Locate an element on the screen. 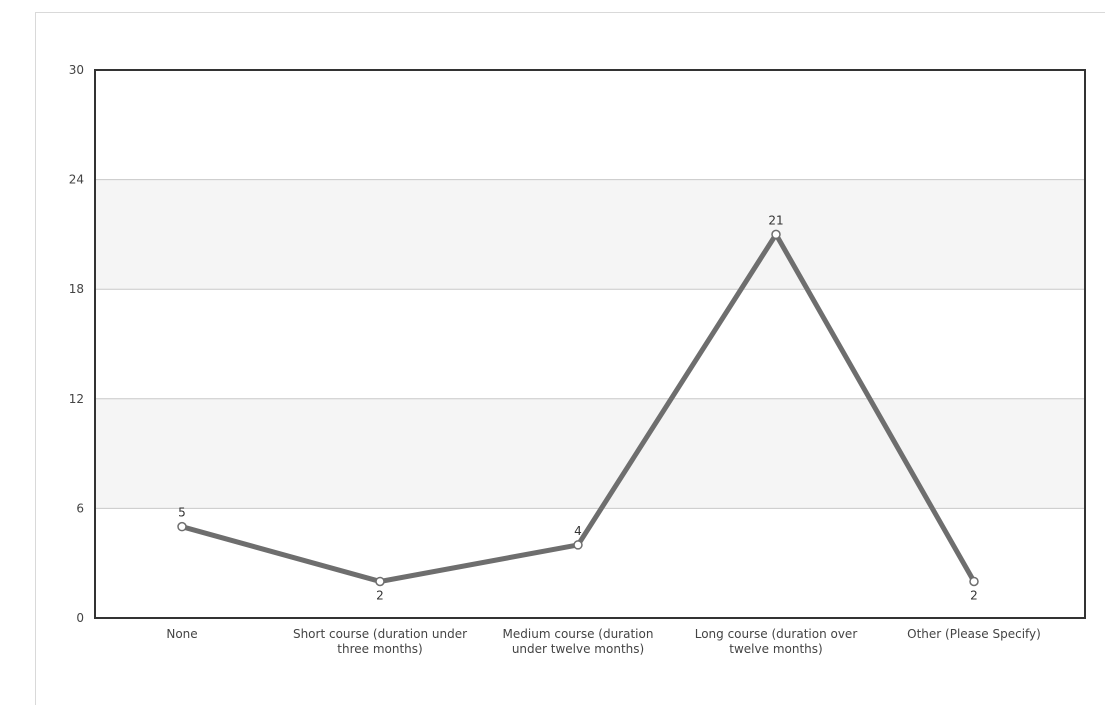  x-category-label-line: None is located at coordinates (181, 634).